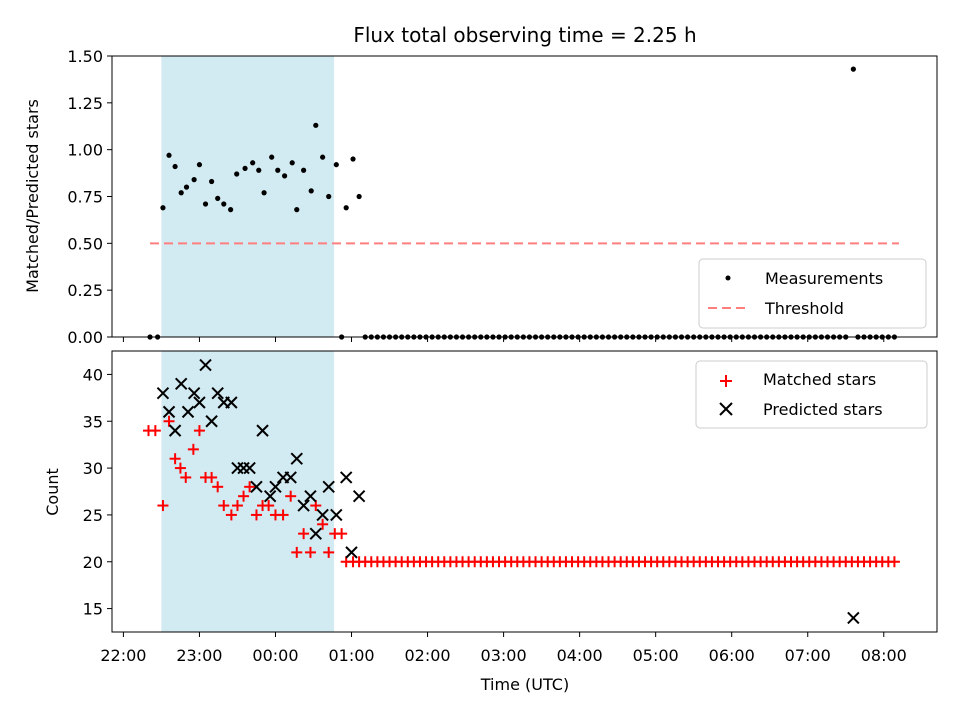 This screenshot has width=960, height=724. Describe the element at coordinates (812, 293) in the screenshot. I see `top-legend: Measurements Threshold` at that location.